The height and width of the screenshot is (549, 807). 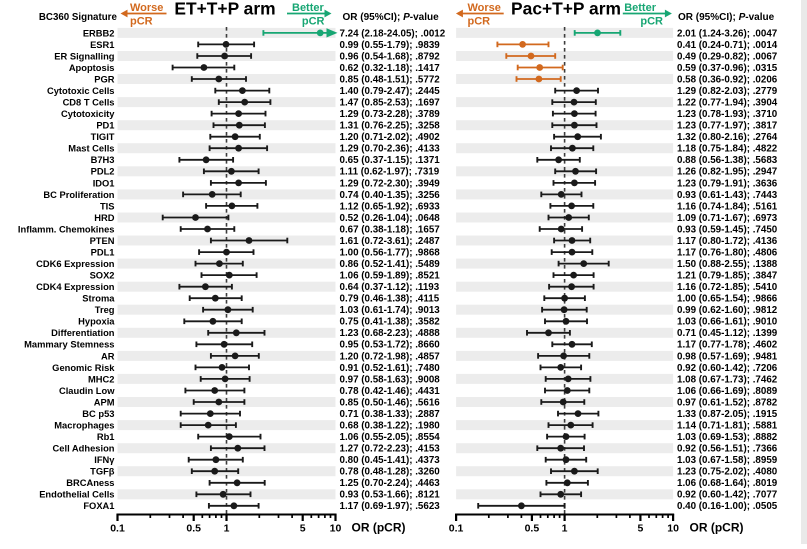 I want to click on svg-text: Mast Cells, so click(x=91, y=149).